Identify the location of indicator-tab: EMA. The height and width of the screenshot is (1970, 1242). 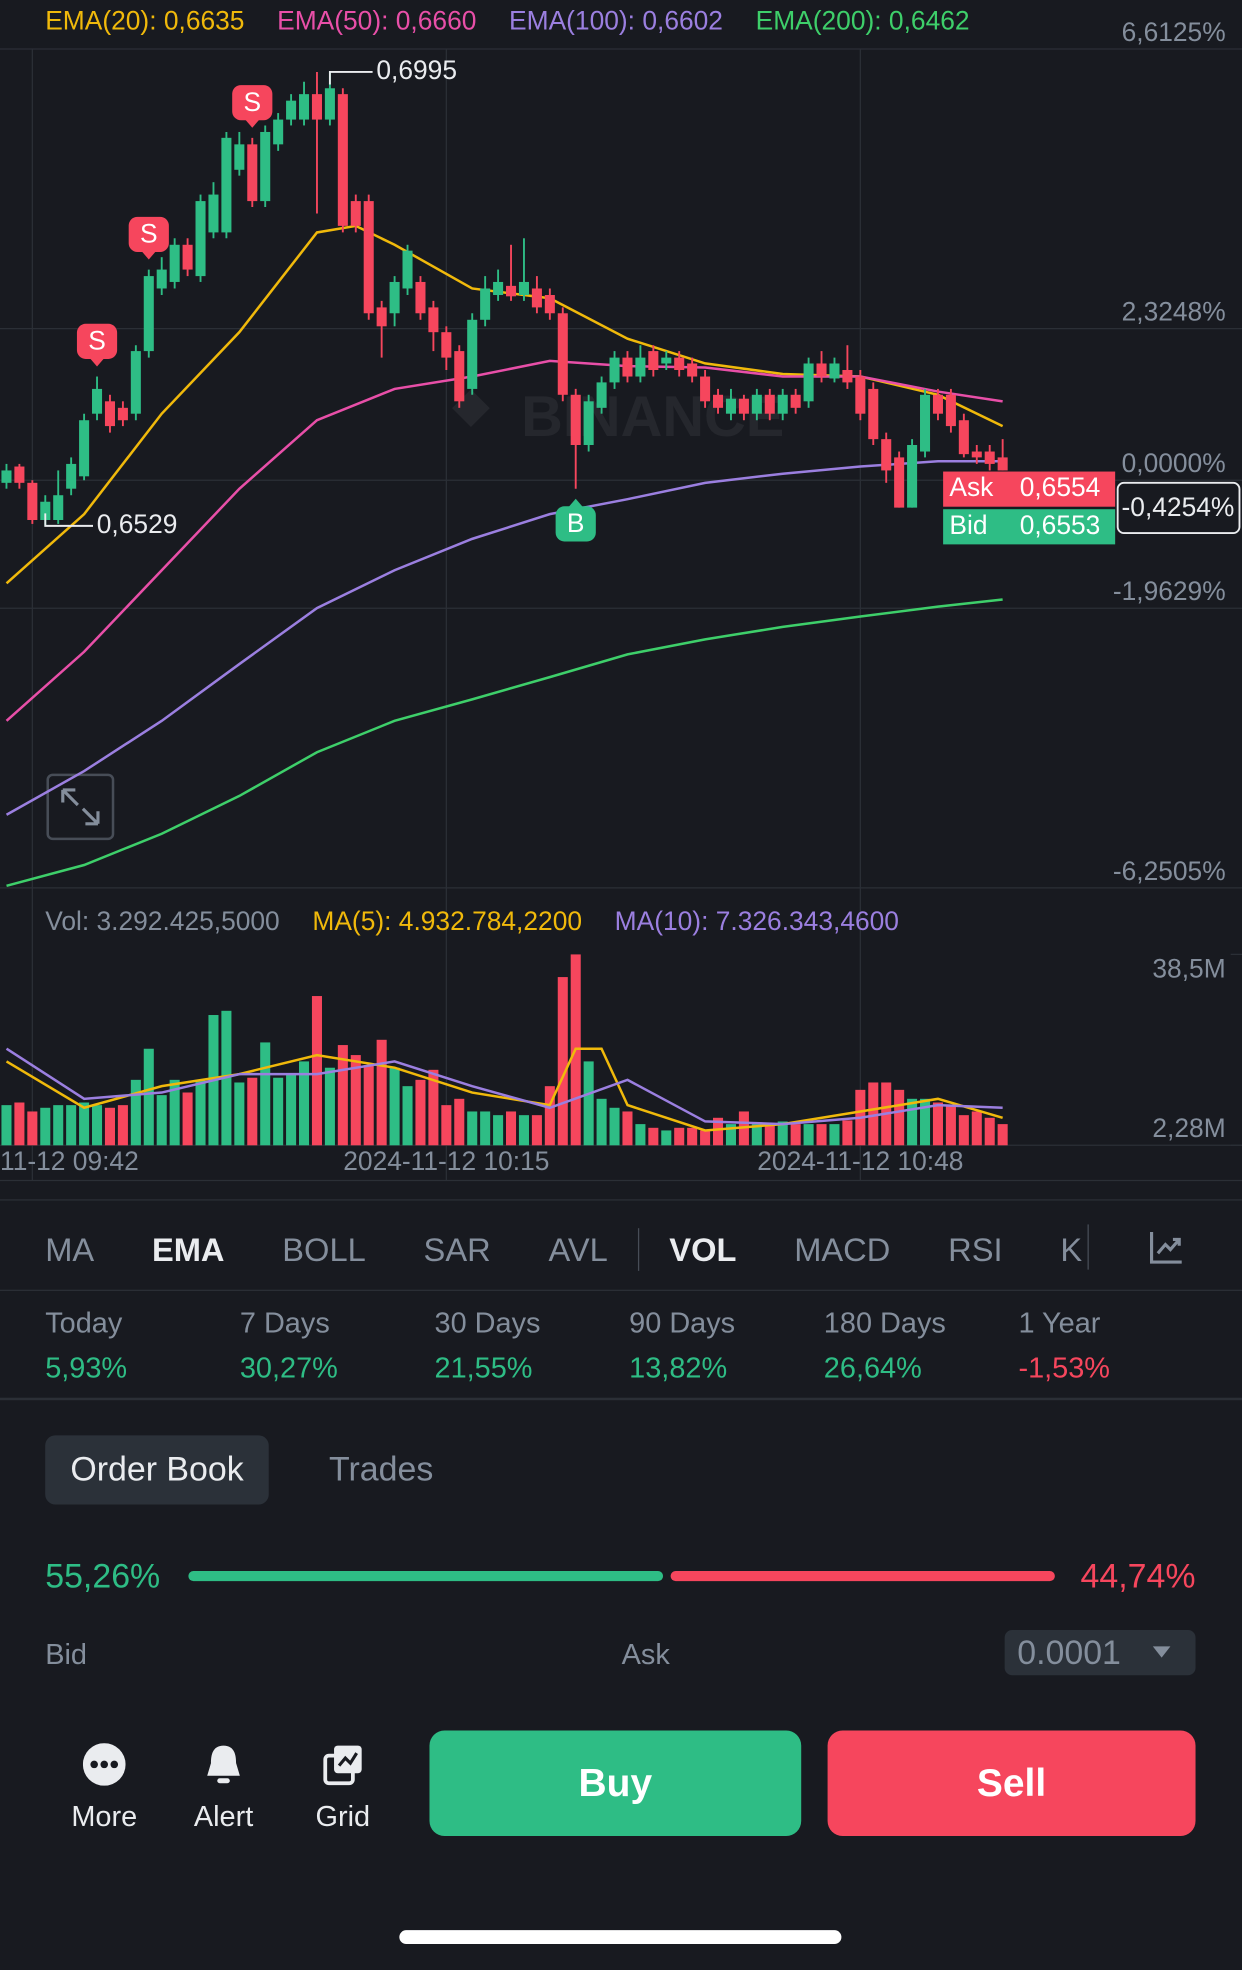
(188, 1249).